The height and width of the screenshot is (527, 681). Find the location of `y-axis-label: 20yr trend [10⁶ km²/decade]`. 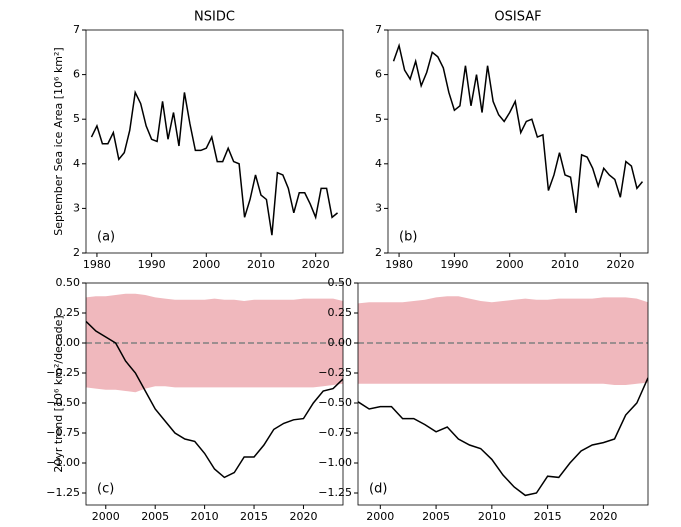

y-axis-label: 20yr trend [10⁶ km²/decade] is located at coordinates (58, 393).